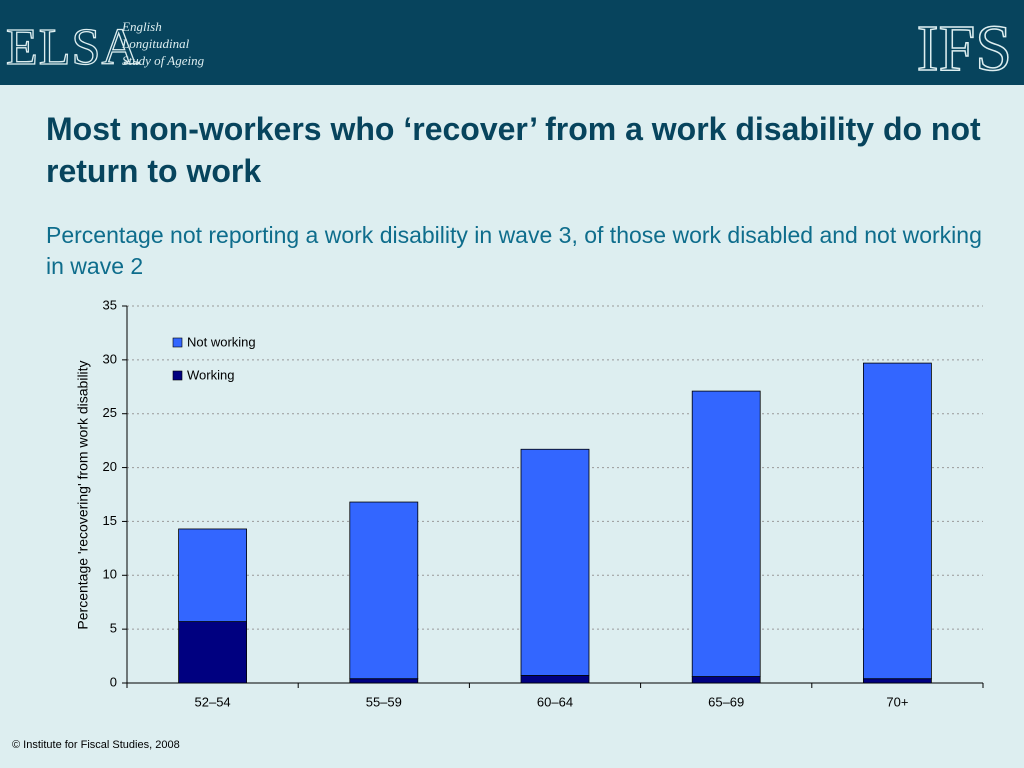 This screenshot has height=768, width=1024. Describe the element at coordinates (384, 701) in the screenshot. I see `x-tick-label: 55–59` at that location.